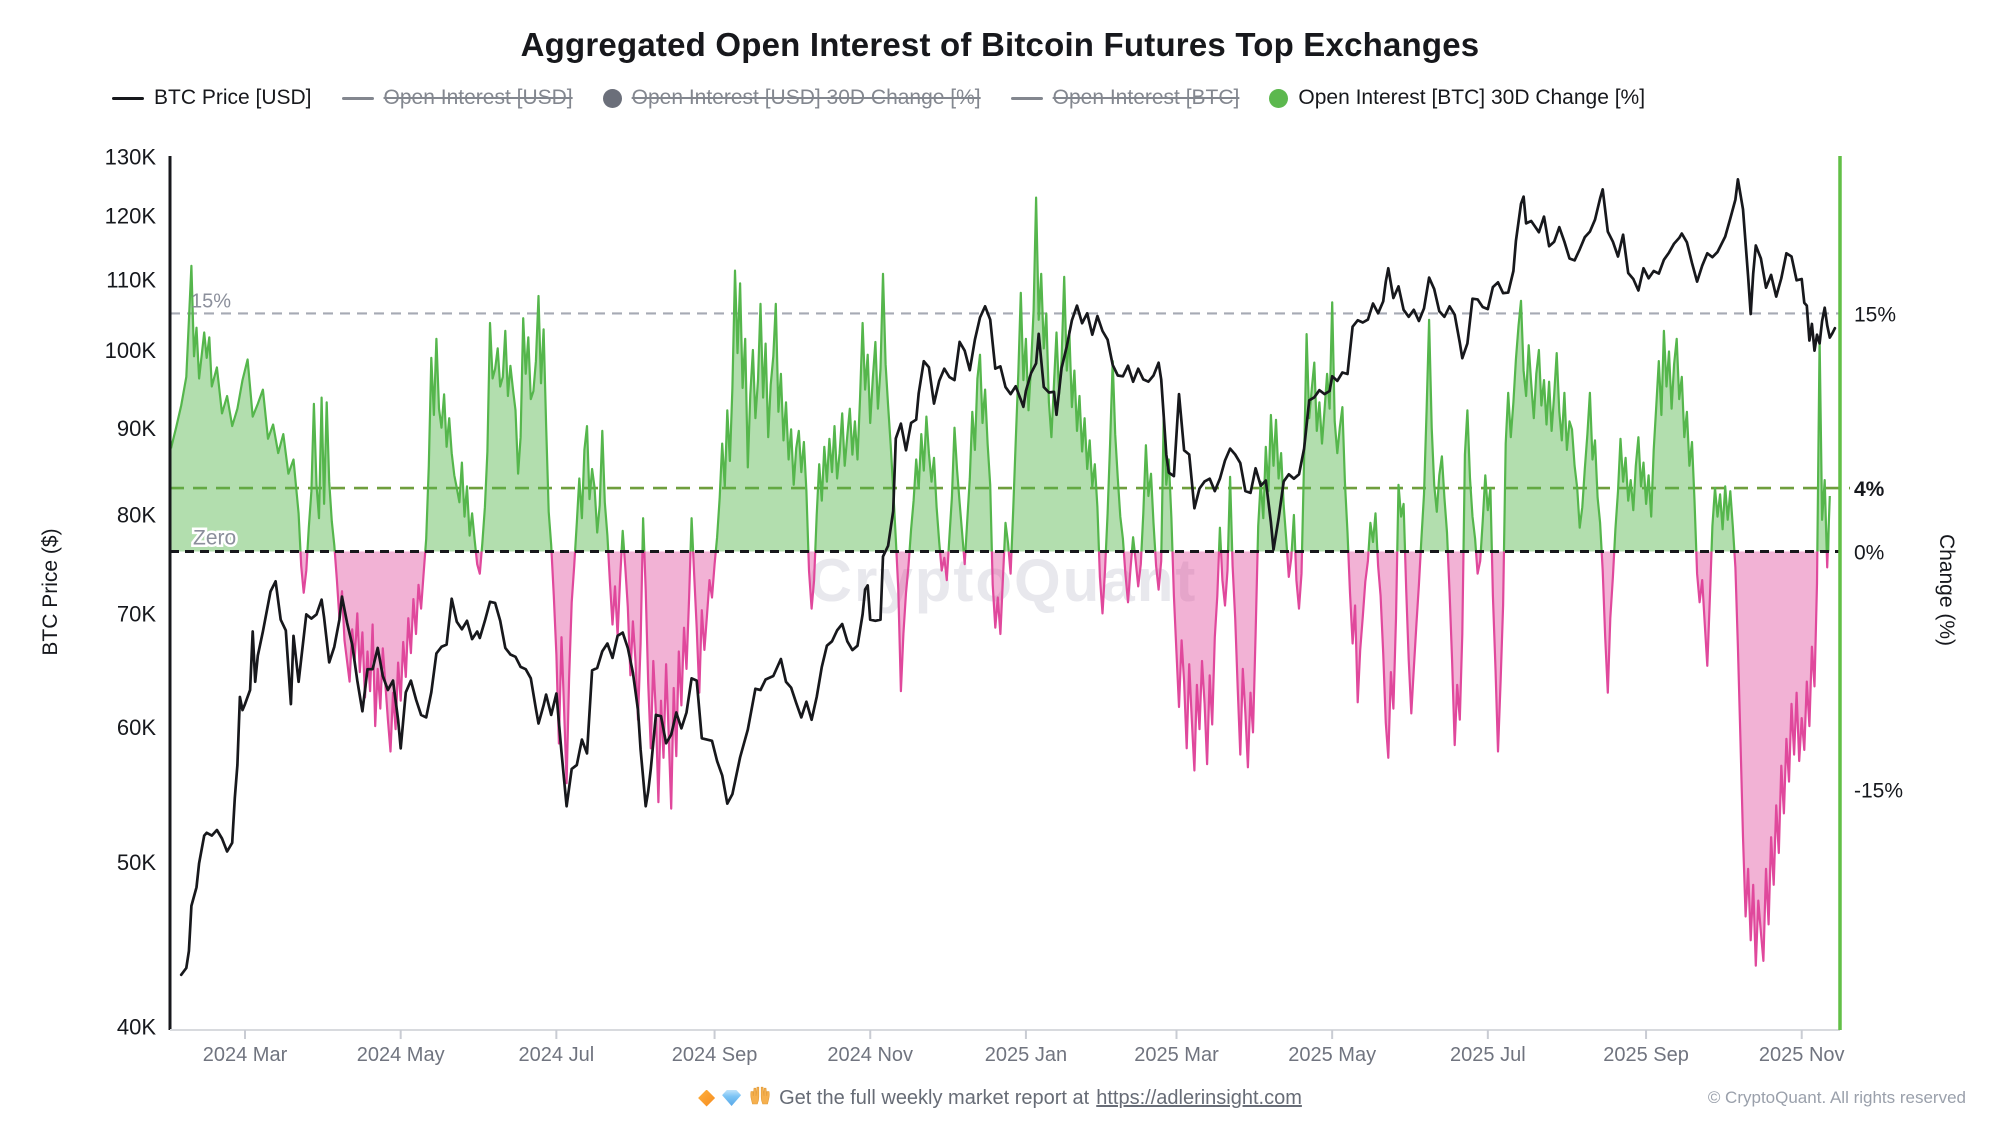  What do you see at coordinates (401, 1055) in the screenshot?
I see `x-axis-tick-label: 2024 May` at bounding box center [401, 1055].